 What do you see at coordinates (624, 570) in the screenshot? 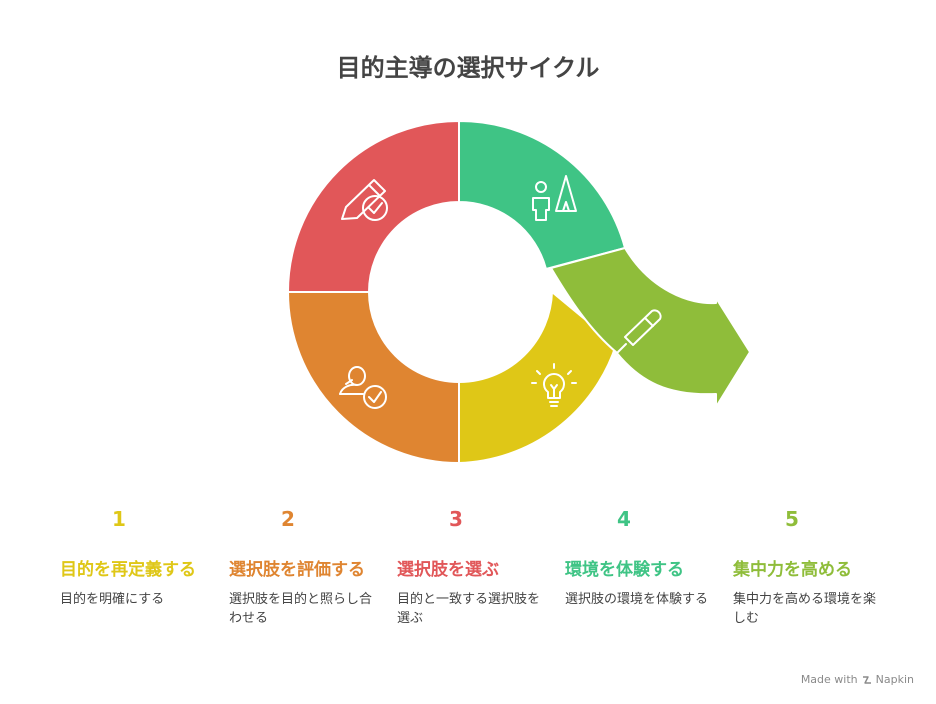
I see `step-heading: 環境を体験する` at bounding box center [624, 570].